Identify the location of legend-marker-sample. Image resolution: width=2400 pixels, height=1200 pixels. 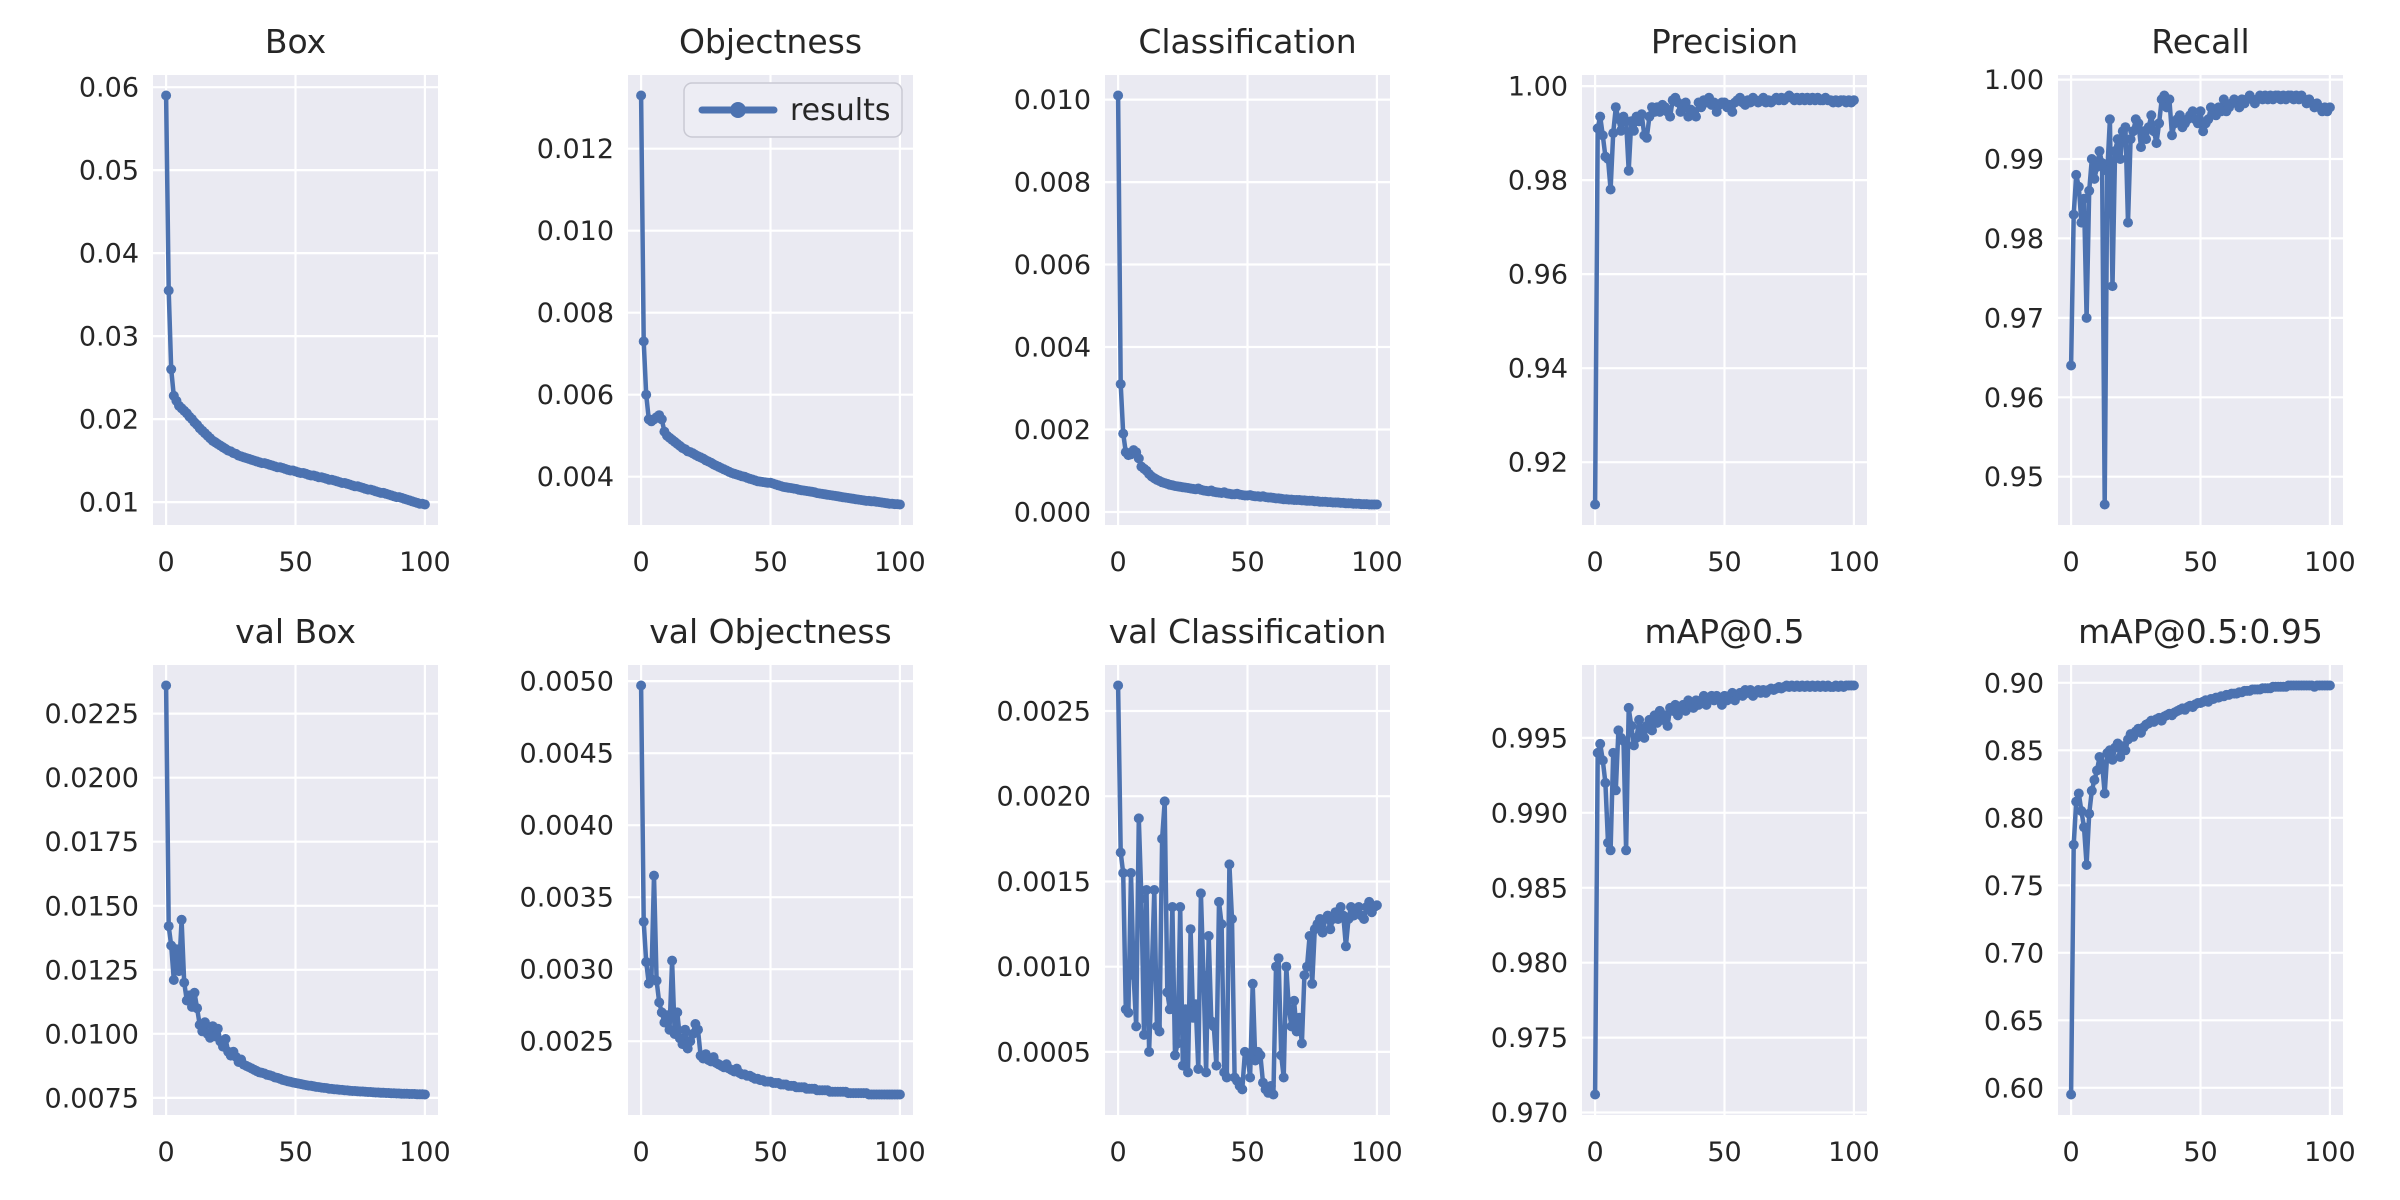
(738, 110).